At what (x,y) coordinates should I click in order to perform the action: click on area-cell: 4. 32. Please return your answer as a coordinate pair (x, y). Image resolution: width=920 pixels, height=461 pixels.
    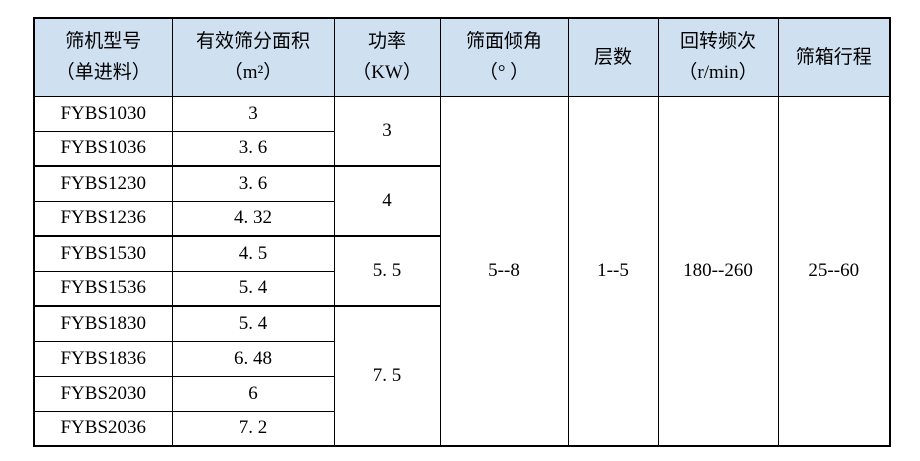
    Looking at the image, I should click on (253, 218).